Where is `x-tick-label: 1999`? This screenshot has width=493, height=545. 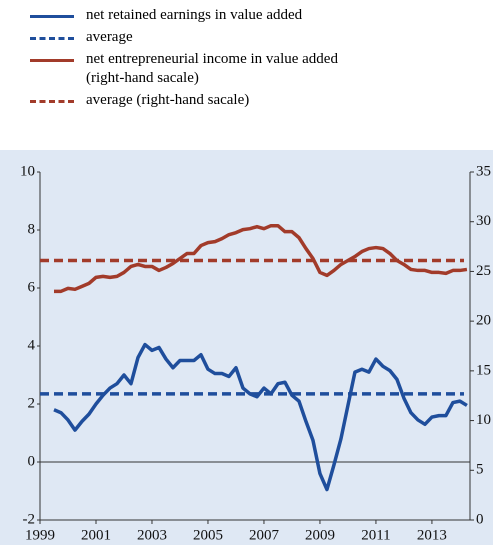 x-tick-label: 1999 is located at coordinates (40, 535).